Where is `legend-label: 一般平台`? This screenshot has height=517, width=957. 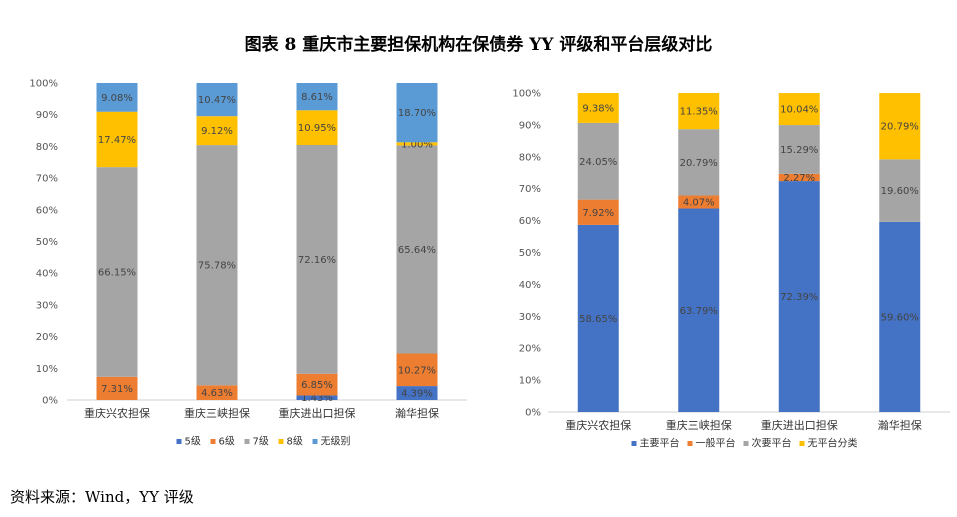 legend-label: 一般平台 is located at coordinates (716, 443).